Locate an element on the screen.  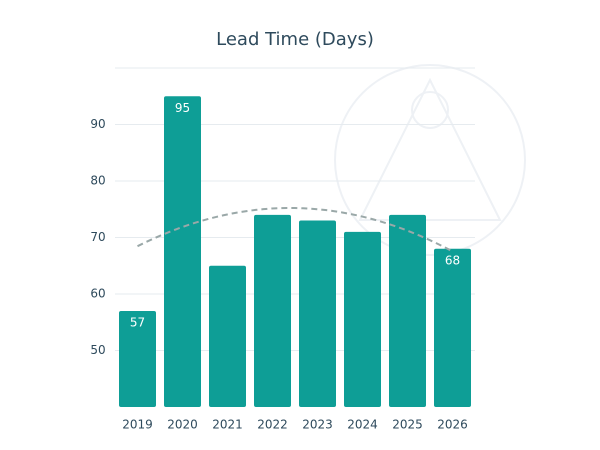
y-tick-label: 60 is located at coordinates (97, 294).